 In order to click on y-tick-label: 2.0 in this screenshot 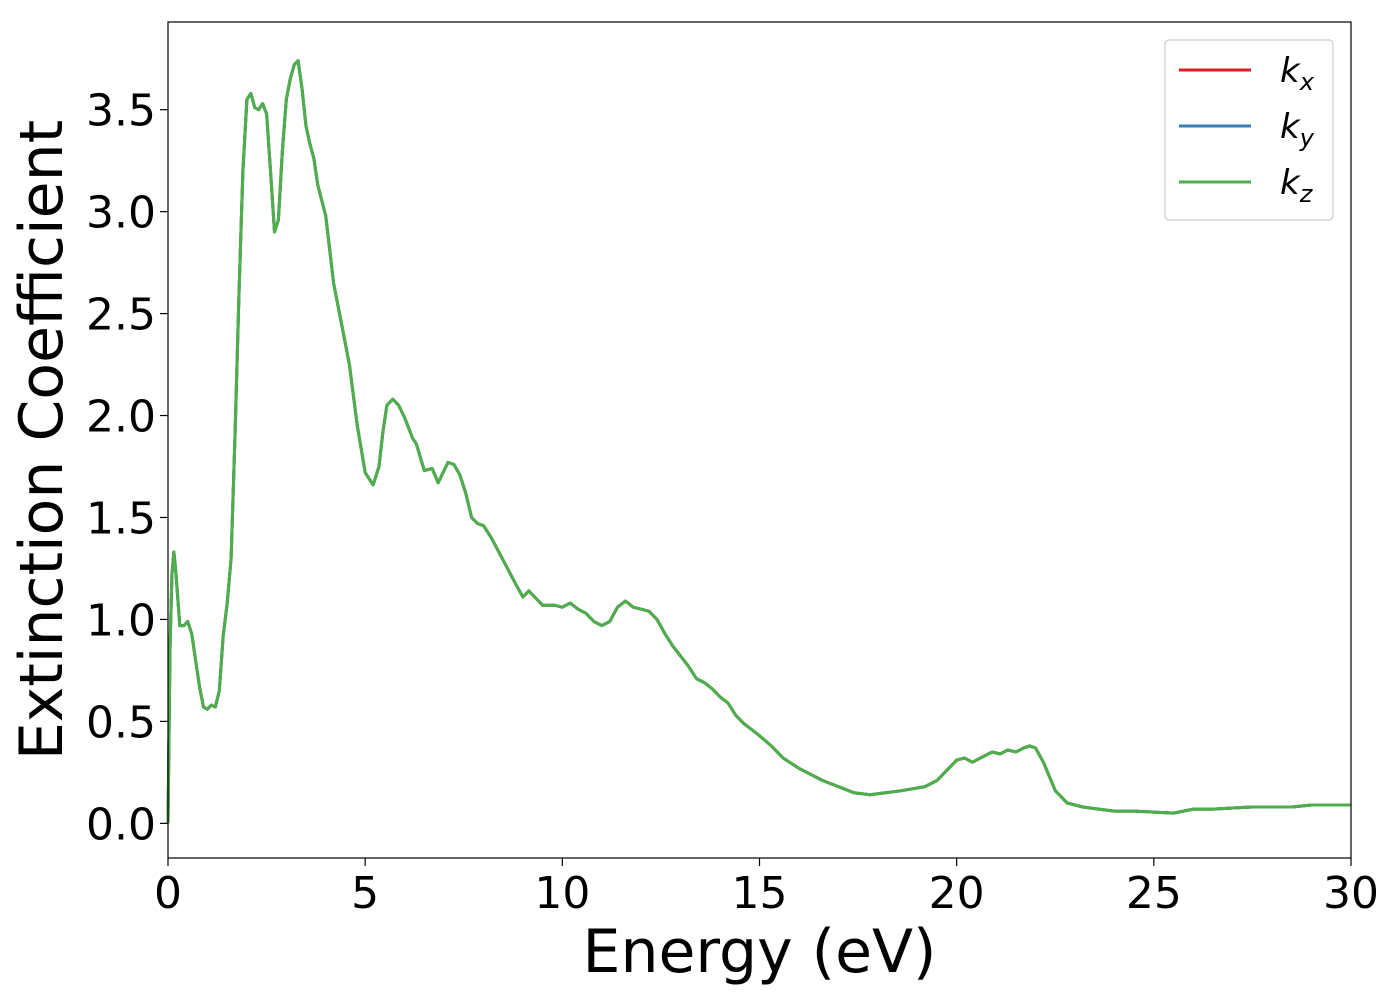, I will do `click(121, 417)`.